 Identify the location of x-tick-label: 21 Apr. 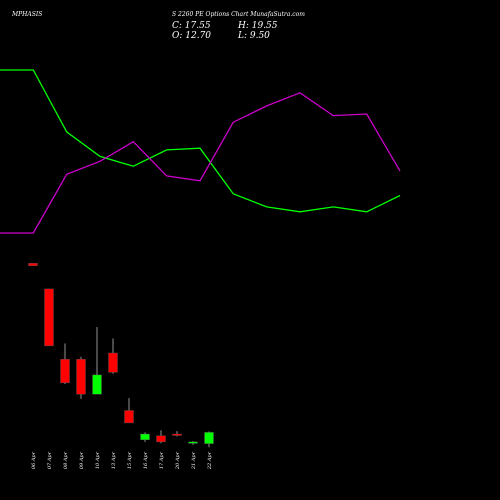
(194, 460).